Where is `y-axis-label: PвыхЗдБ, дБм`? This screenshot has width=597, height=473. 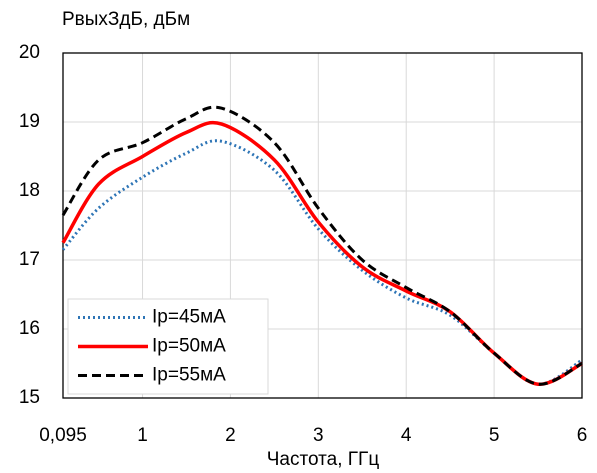 y-axis-label: PвыхЗдБ, дБм is located at coordinates (126, 19).